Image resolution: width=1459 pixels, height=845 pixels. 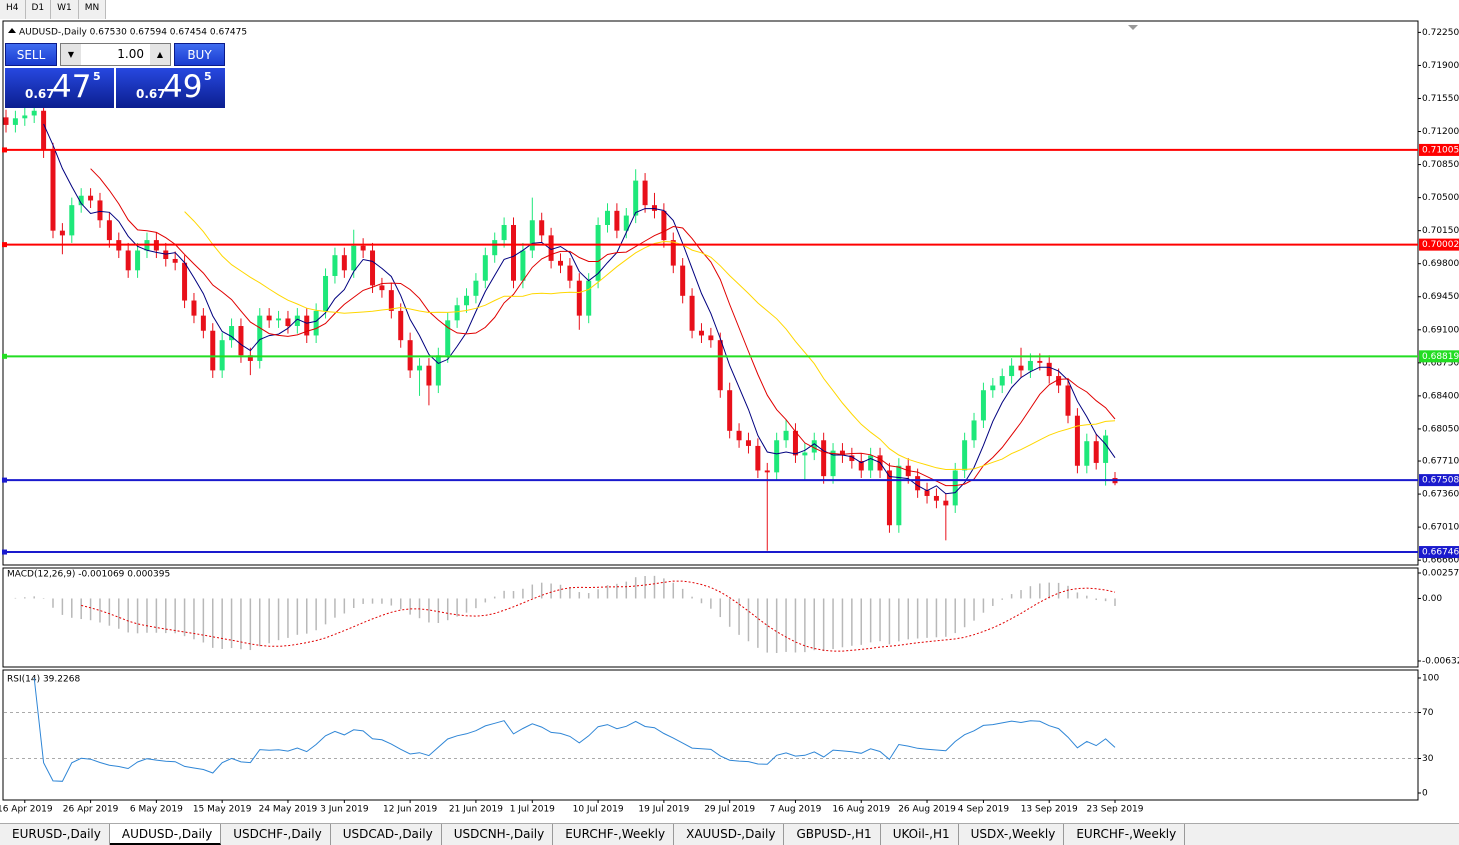 What do you see at coordinates (115, 54) in the screenshot?
I see `lot-input: ▼ 1.00 ▲` at bounding box center [115, 54].